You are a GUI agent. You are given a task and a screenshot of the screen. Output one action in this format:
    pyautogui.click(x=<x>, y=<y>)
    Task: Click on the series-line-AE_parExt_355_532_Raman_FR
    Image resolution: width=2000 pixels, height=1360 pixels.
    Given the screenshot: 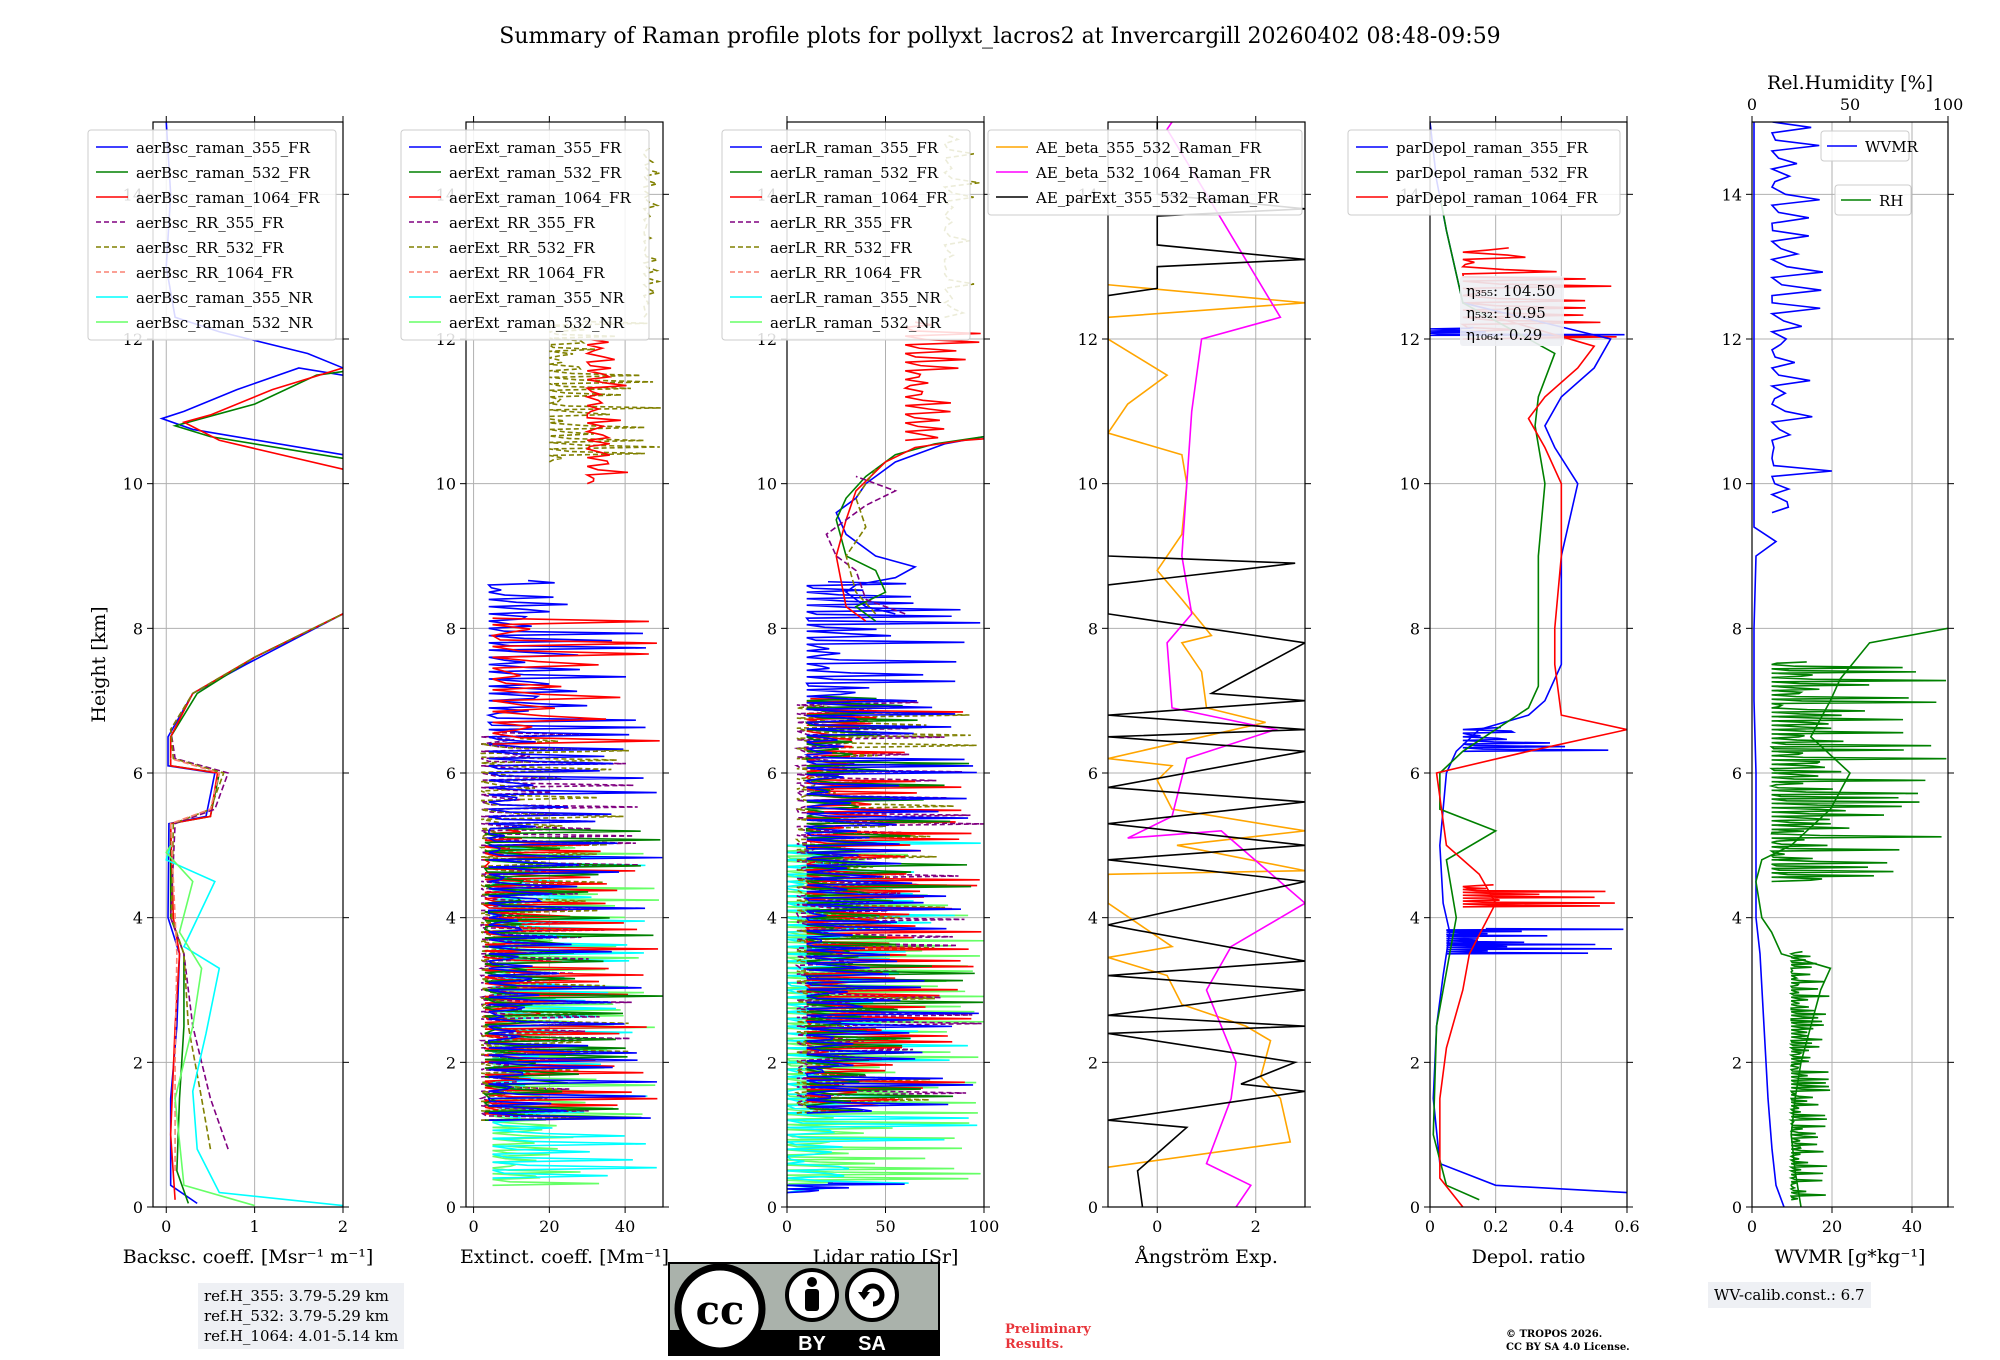 What is the action you would take?
    pyautogui.click(x=1206, y=664)
    